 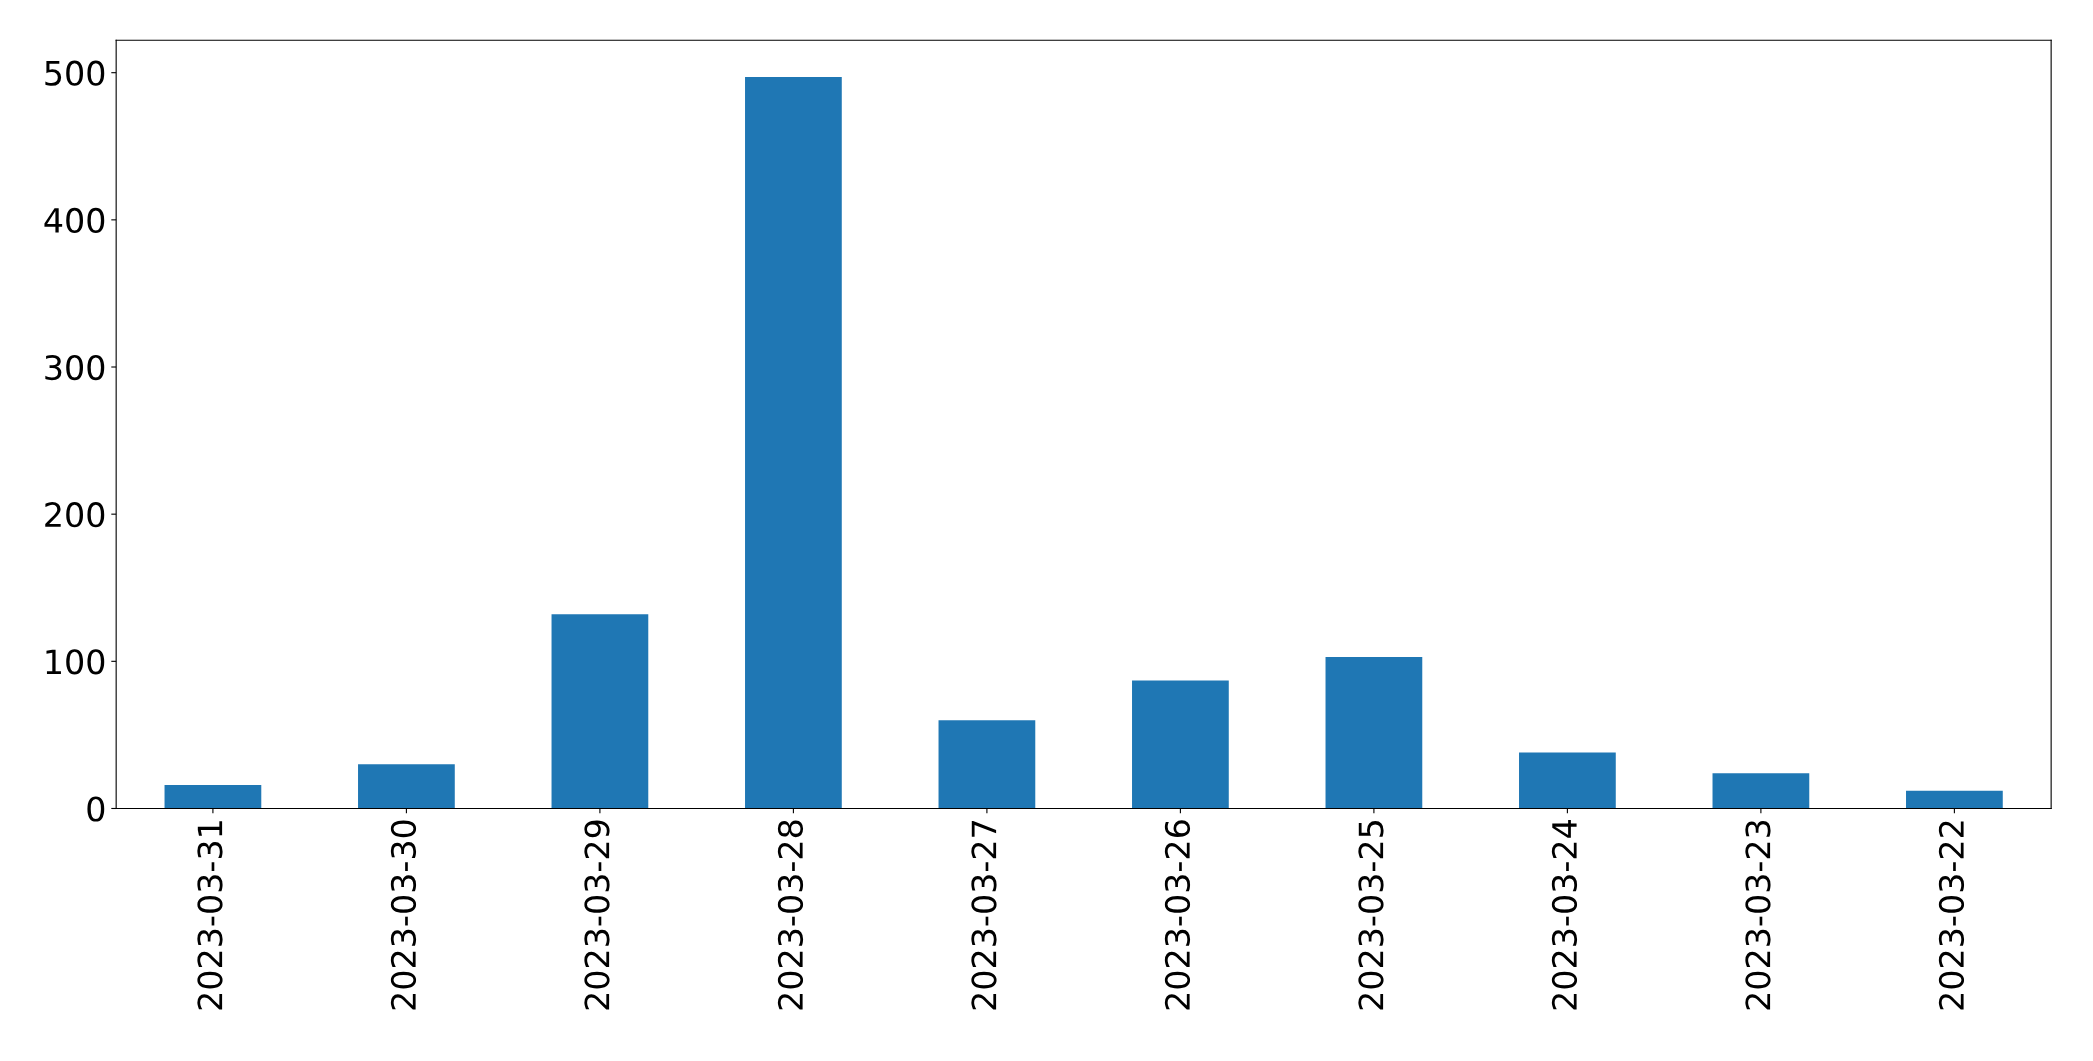 I want to click on x-tick-label: 2023-03-25, so click(x=1371, y=915).